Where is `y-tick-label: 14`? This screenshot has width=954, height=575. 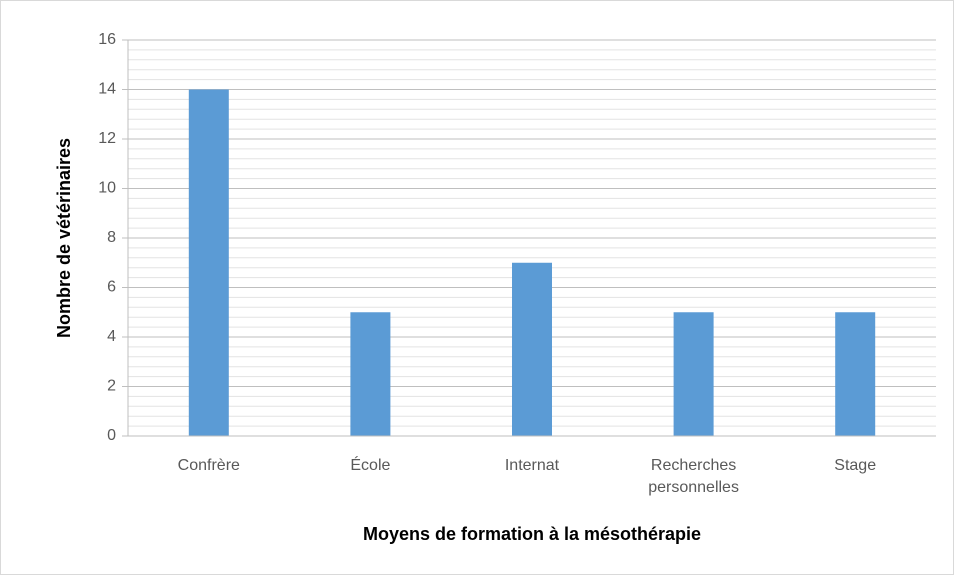 y-tick-label: 14 is located at coordinates (107, 89).